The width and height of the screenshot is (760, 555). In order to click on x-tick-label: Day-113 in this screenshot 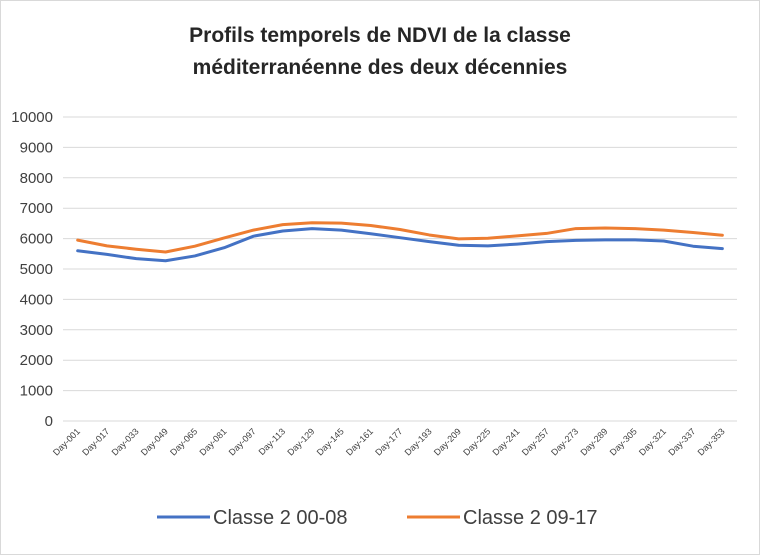, I will do `click(272, 441)`.